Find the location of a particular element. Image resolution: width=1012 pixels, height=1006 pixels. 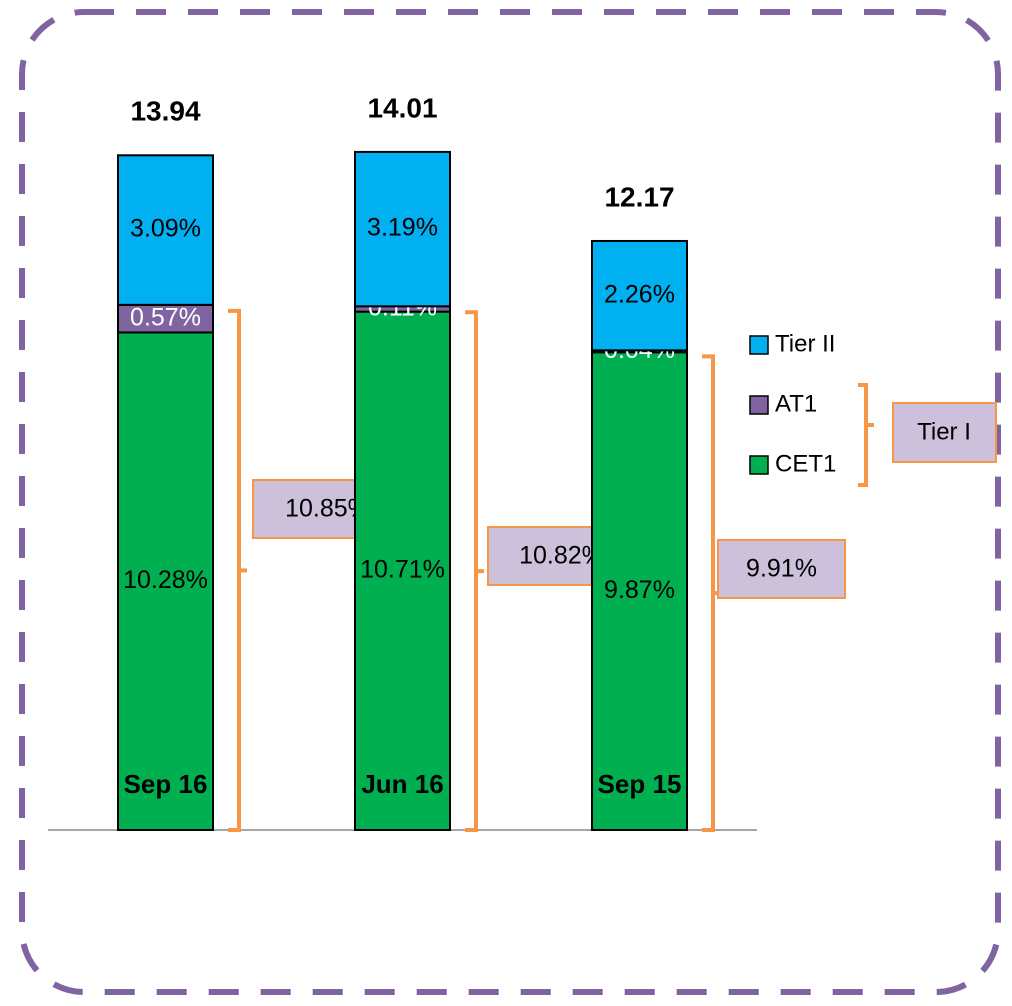

segment-label: 9.87% is located at coordinates (639, 590).